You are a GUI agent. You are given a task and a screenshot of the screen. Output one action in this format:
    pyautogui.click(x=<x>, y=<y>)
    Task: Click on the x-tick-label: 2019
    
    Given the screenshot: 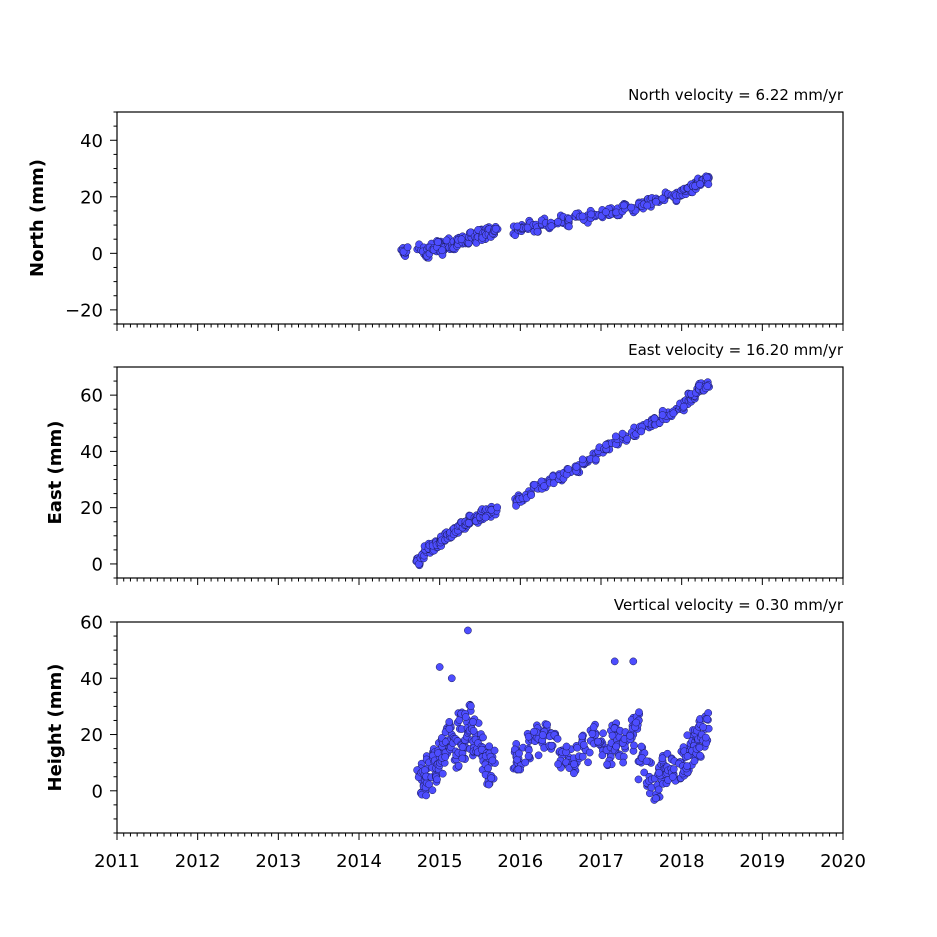 What is the action you would take?
    pyautogui.click(x=762, y=861)
    